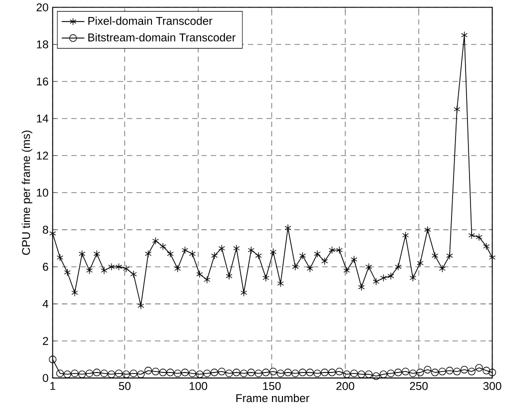  Describe the element at coordinates (272, 386) in the screenshot. I see `x-tick-label: 150` at that location.